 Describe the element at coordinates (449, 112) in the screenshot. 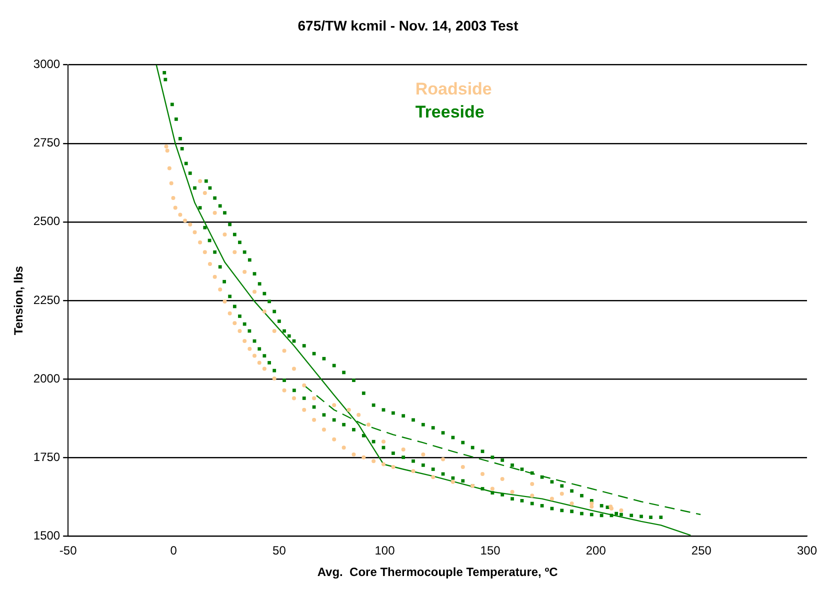

I see `text: Treeside` at that location.